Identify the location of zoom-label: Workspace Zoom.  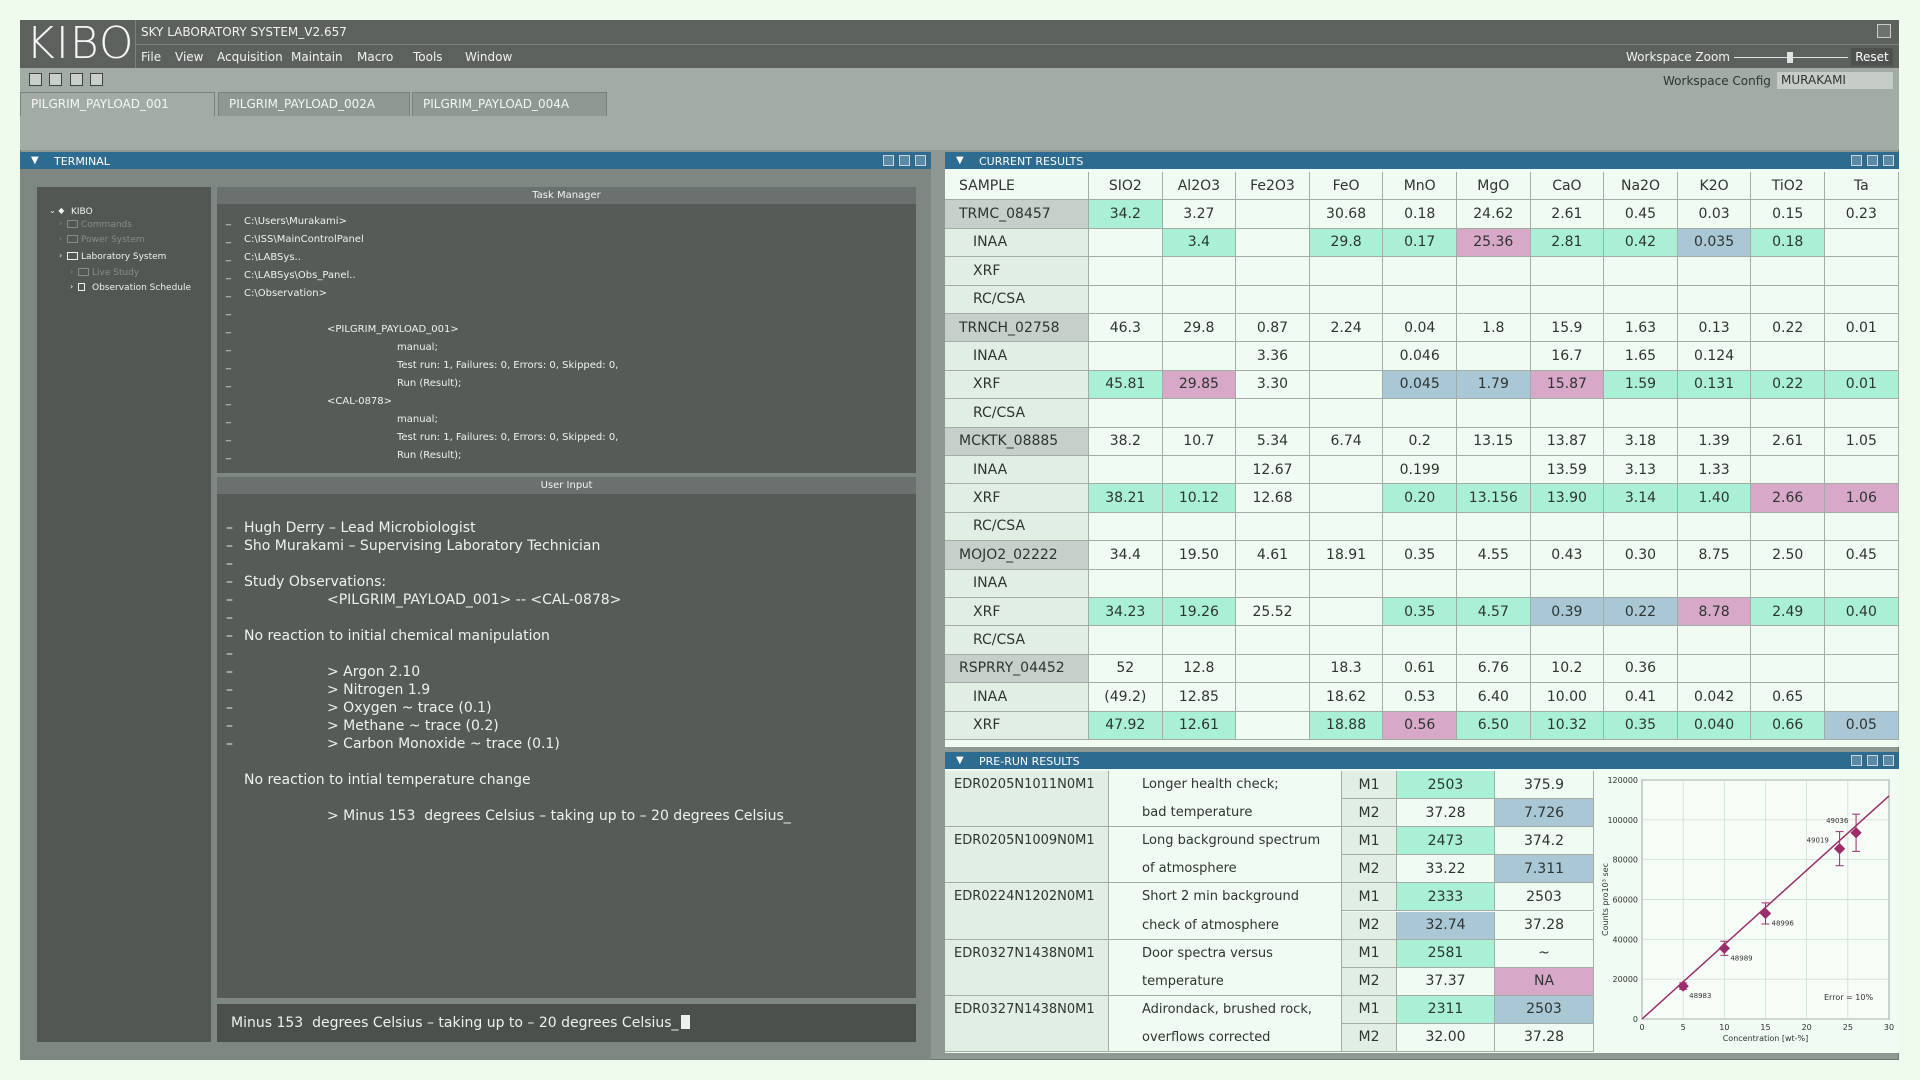
(1678, 57).